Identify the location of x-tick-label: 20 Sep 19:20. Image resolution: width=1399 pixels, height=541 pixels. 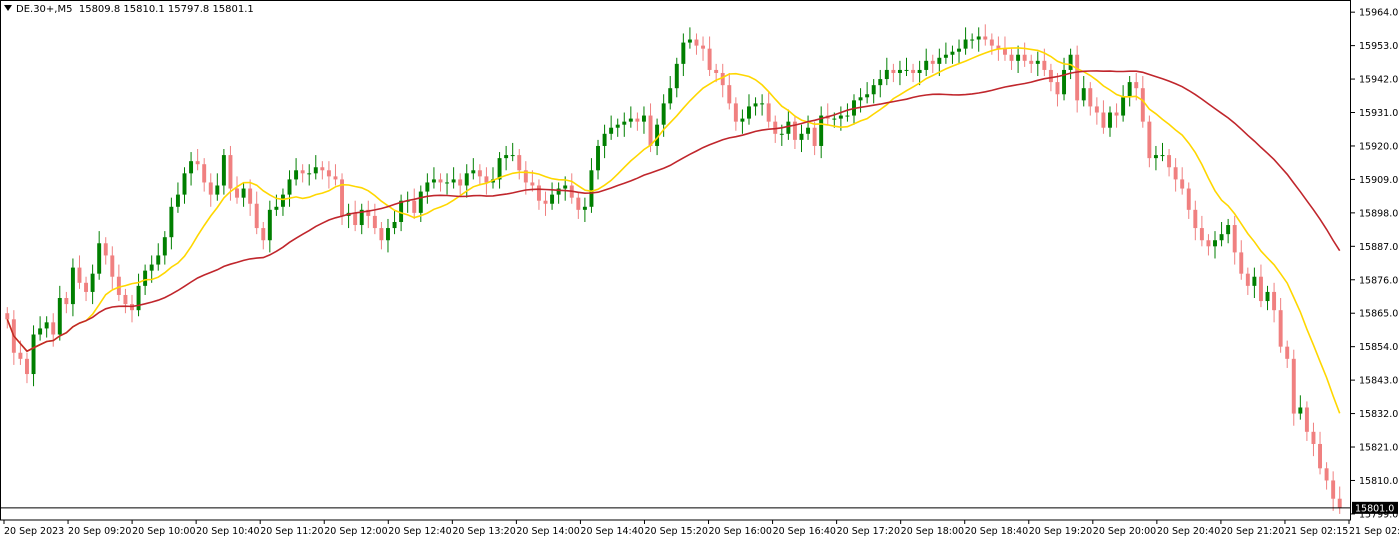
(1060, 531).